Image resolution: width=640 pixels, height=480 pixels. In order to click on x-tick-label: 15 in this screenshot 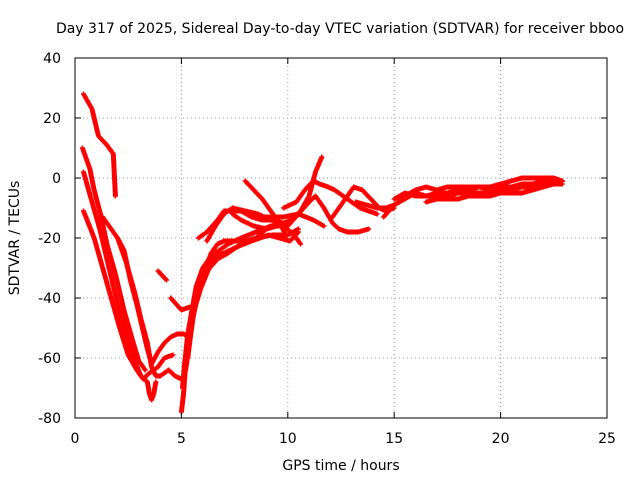, I will do `click(394, 439)`.